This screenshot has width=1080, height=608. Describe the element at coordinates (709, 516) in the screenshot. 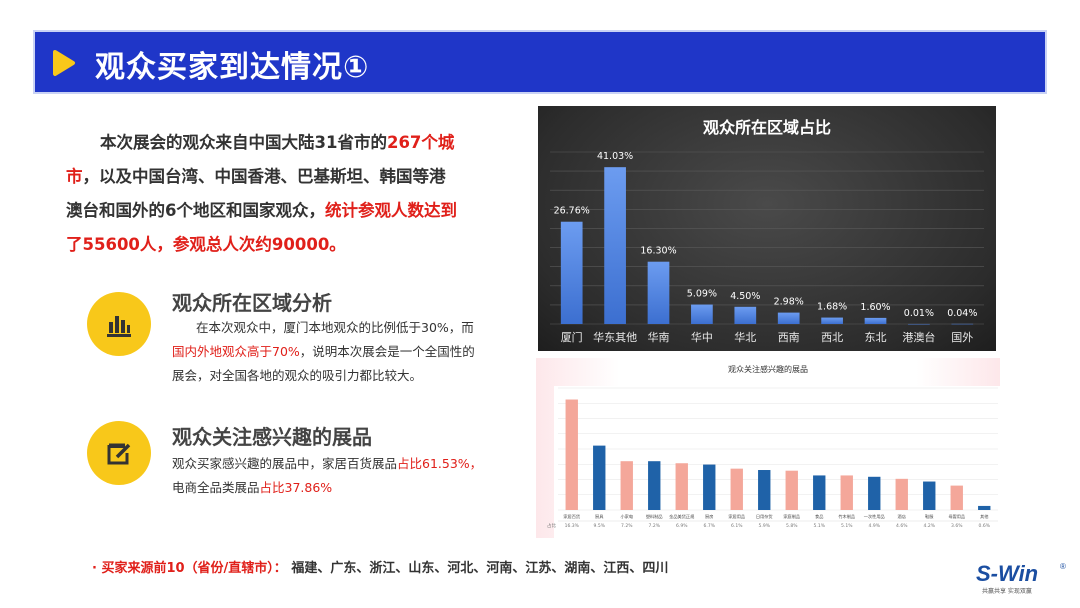

I see `chart2-x-tick: 厨房` at that location.